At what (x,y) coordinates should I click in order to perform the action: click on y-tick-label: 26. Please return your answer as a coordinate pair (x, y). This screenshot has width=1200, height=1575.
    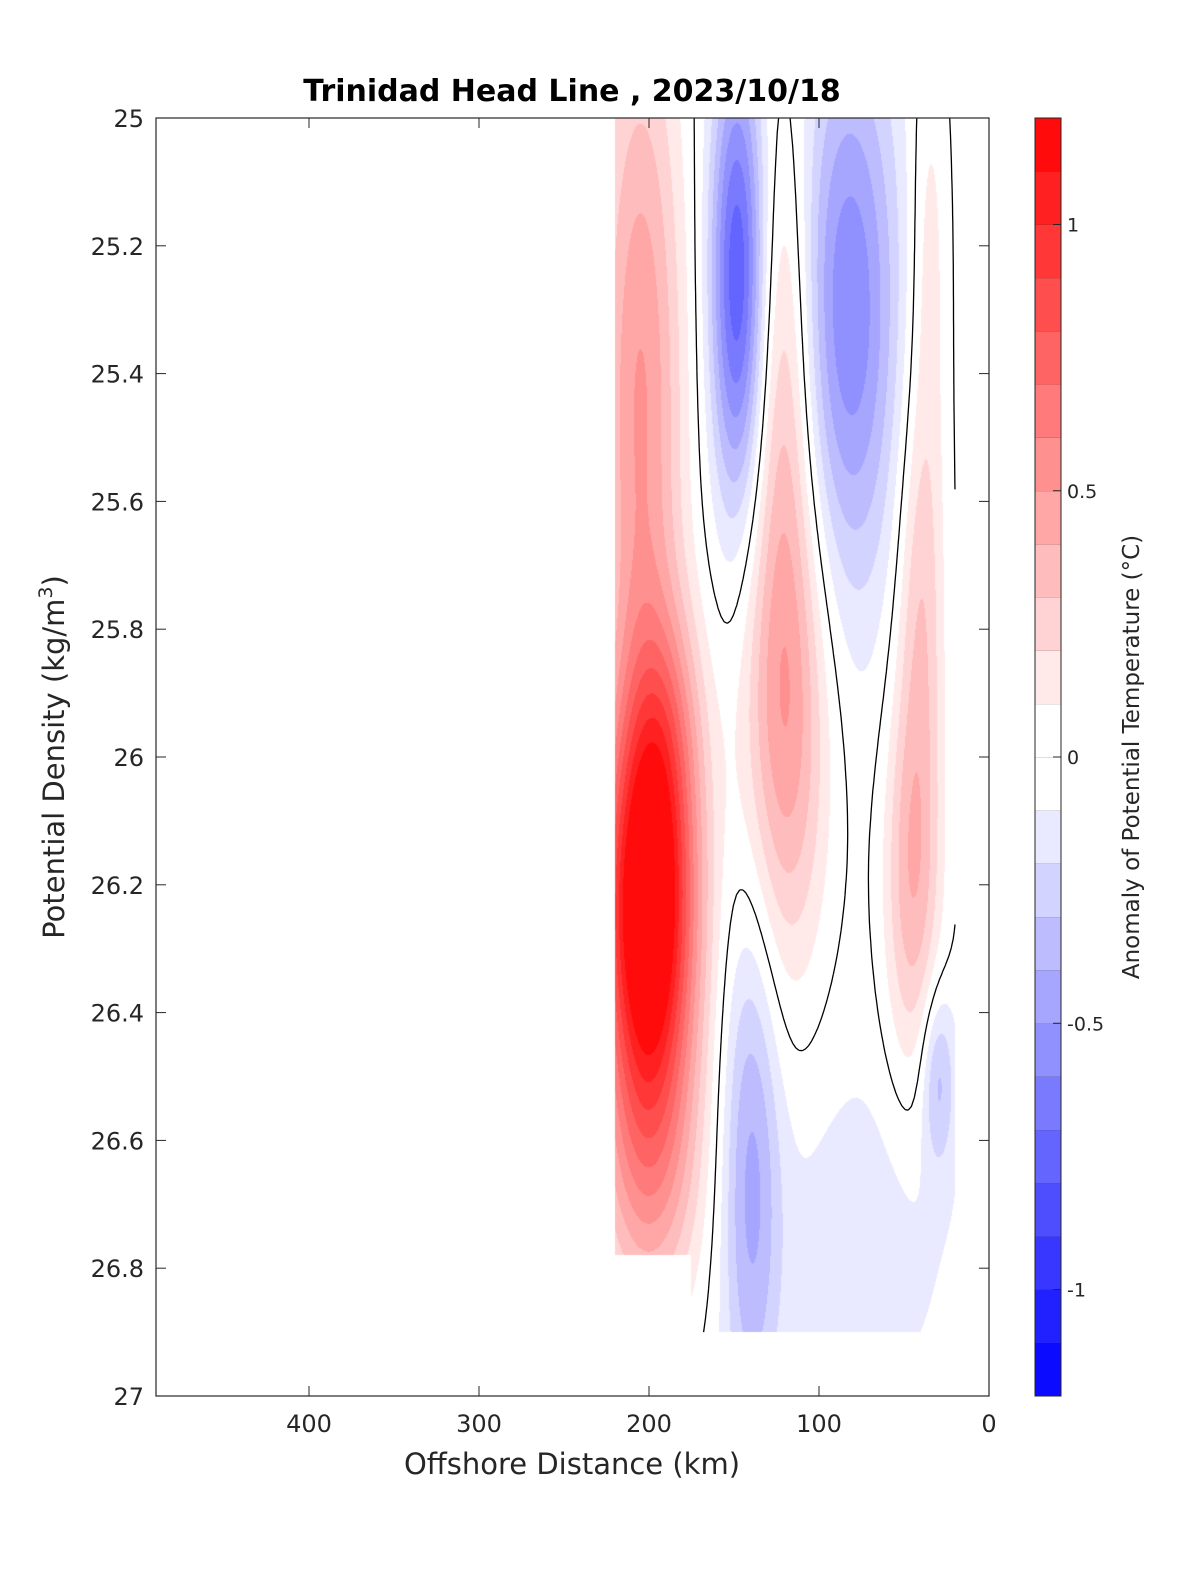
    Looking at the image, I should click on (128, 758).